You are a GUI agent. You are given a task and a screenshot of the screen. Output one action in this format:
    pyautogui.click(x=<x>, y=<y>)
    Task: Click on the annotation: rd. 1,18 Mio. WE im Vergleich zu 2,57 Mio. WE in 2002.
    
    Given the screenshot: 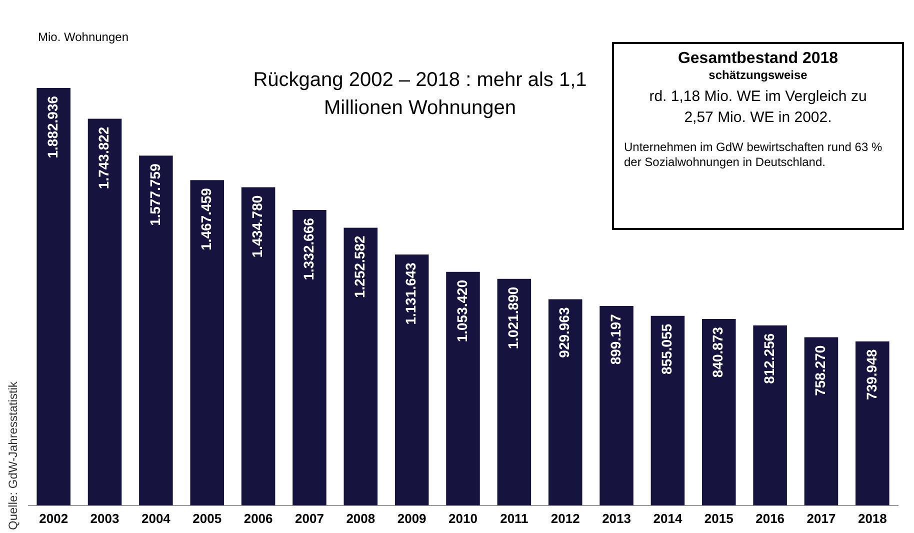 What is the action you would take?
    pyautogui.click(x=758, y=107)
    